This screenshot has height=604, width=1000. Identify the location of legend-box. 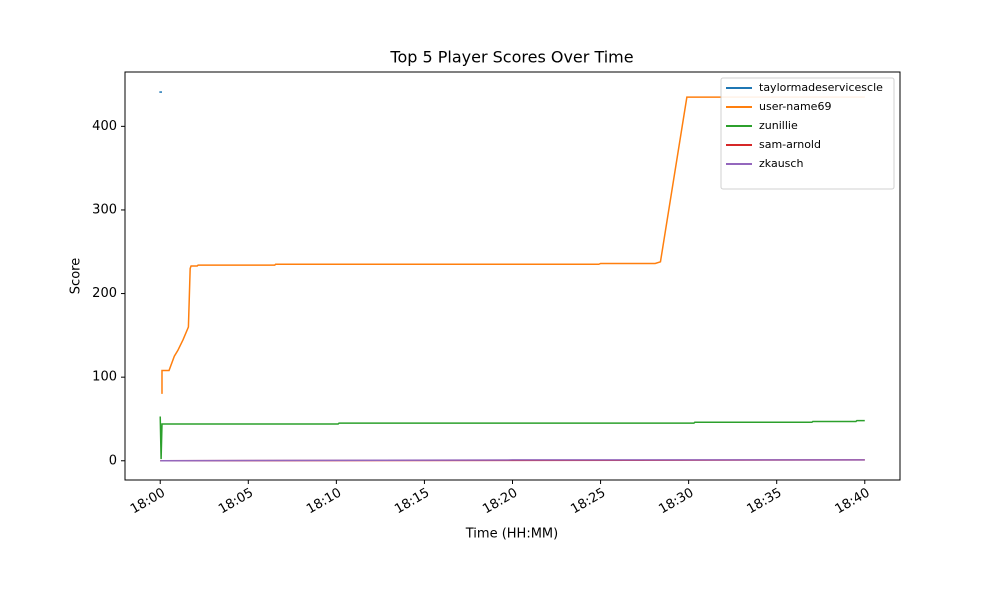
(807, 133).